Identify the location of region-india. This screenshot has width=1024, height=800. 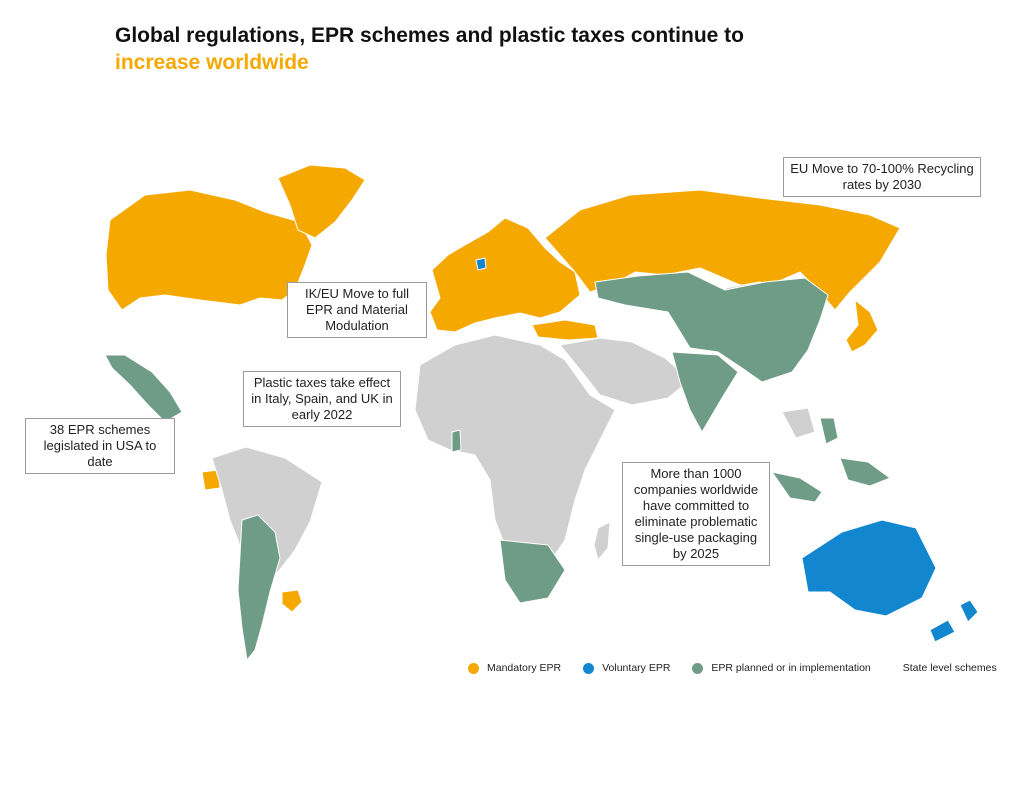
(705, 392).